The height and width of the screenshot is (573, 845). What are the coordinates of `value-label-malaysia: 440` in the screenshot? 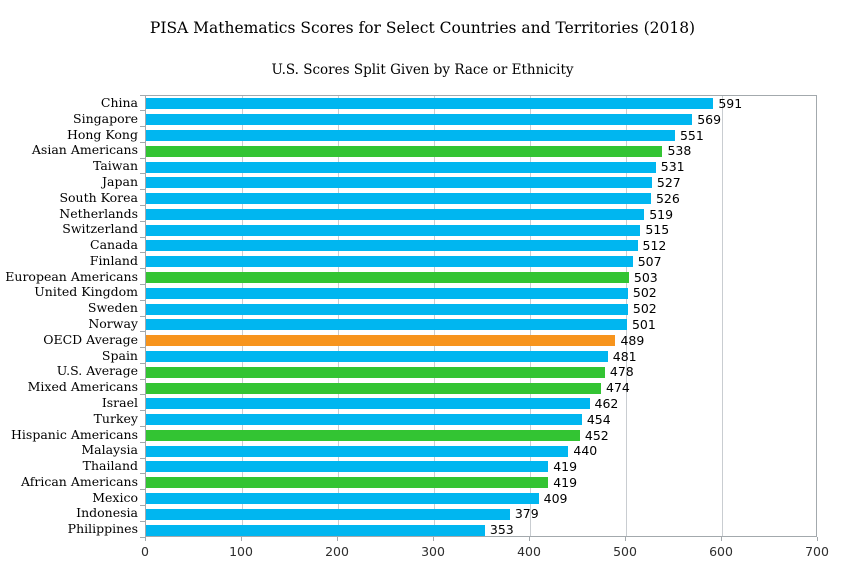 It's located at (585, 451).